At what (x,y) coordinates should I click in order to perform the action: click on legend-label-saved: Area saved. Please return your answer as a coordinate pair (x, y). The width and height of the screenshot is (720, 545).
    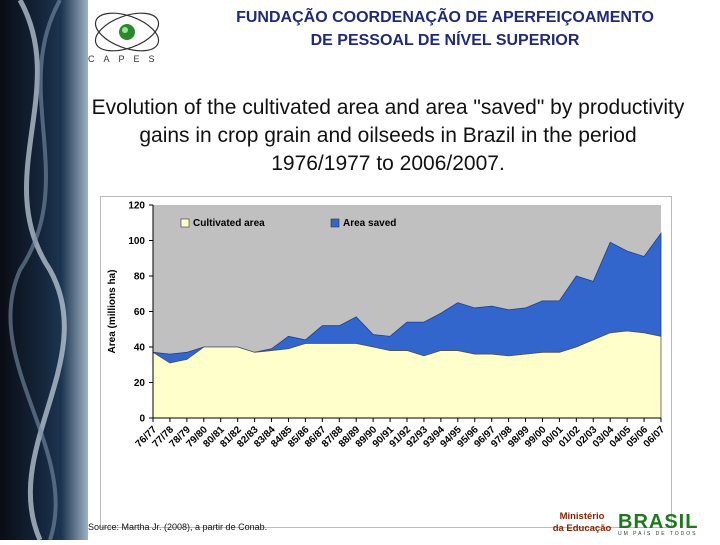
    Looking at the image, I should click on (369, 223).